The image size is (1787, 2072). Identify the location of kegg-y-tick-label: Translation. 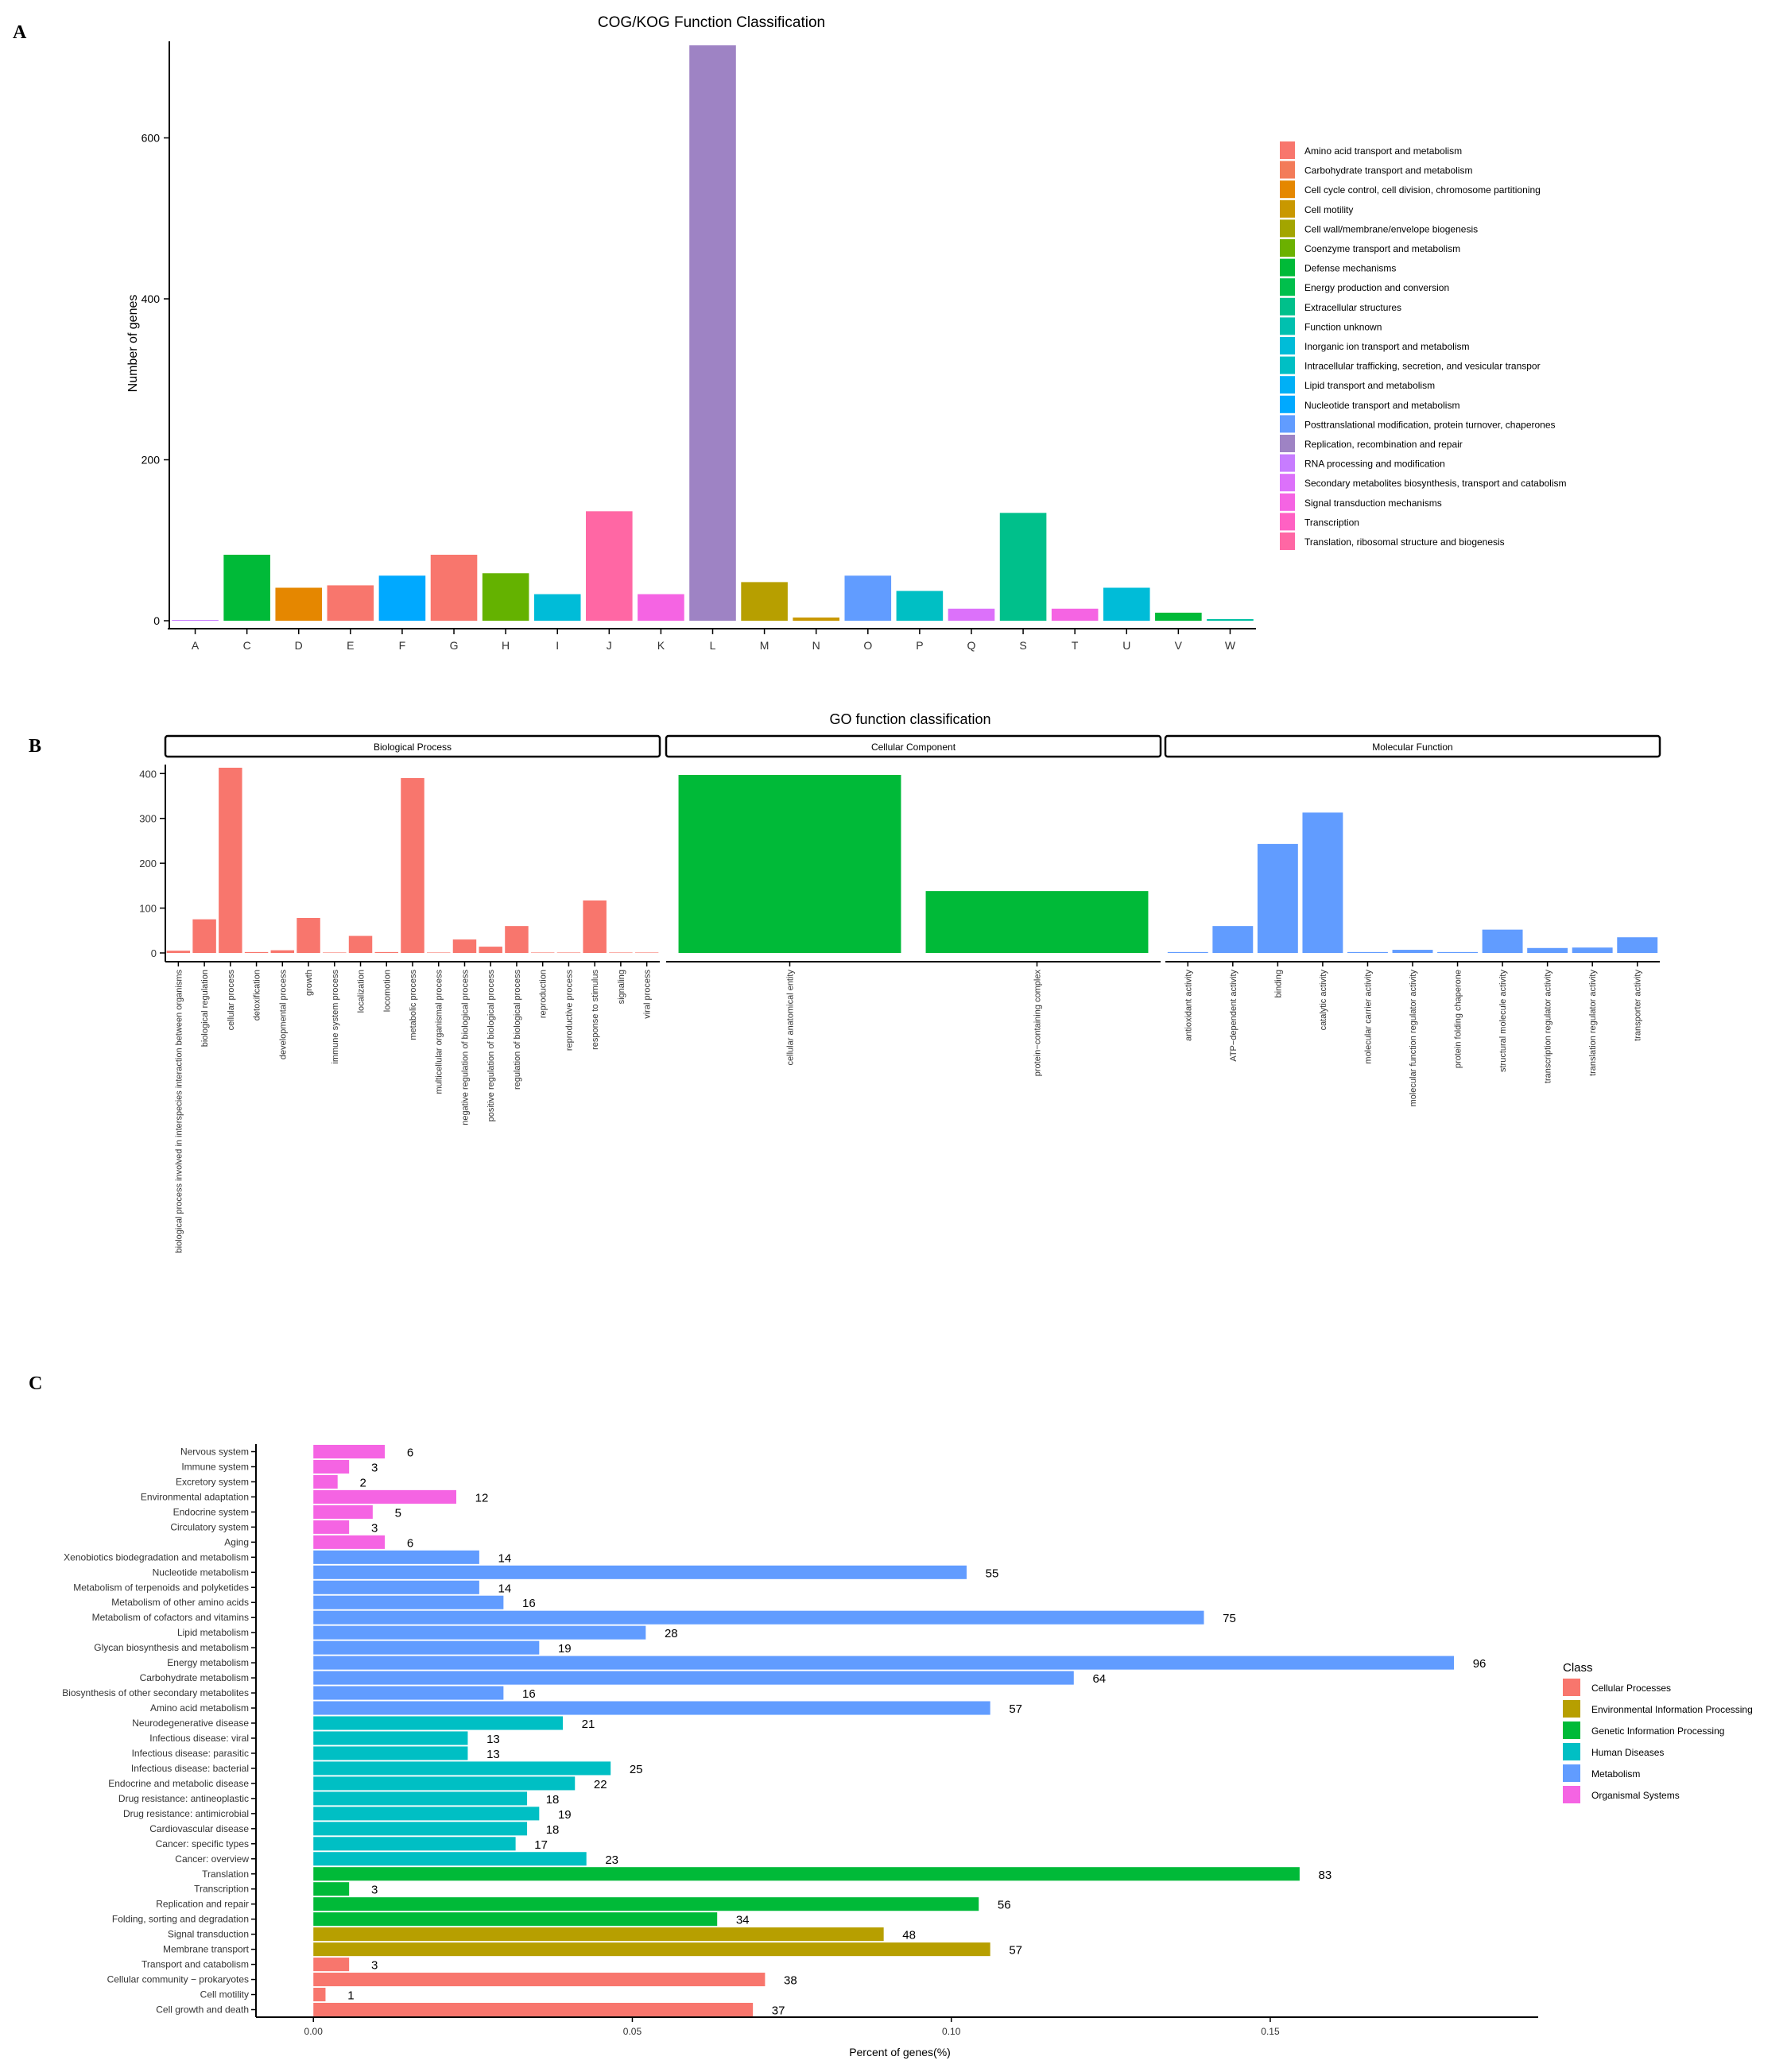
(225, 1874).